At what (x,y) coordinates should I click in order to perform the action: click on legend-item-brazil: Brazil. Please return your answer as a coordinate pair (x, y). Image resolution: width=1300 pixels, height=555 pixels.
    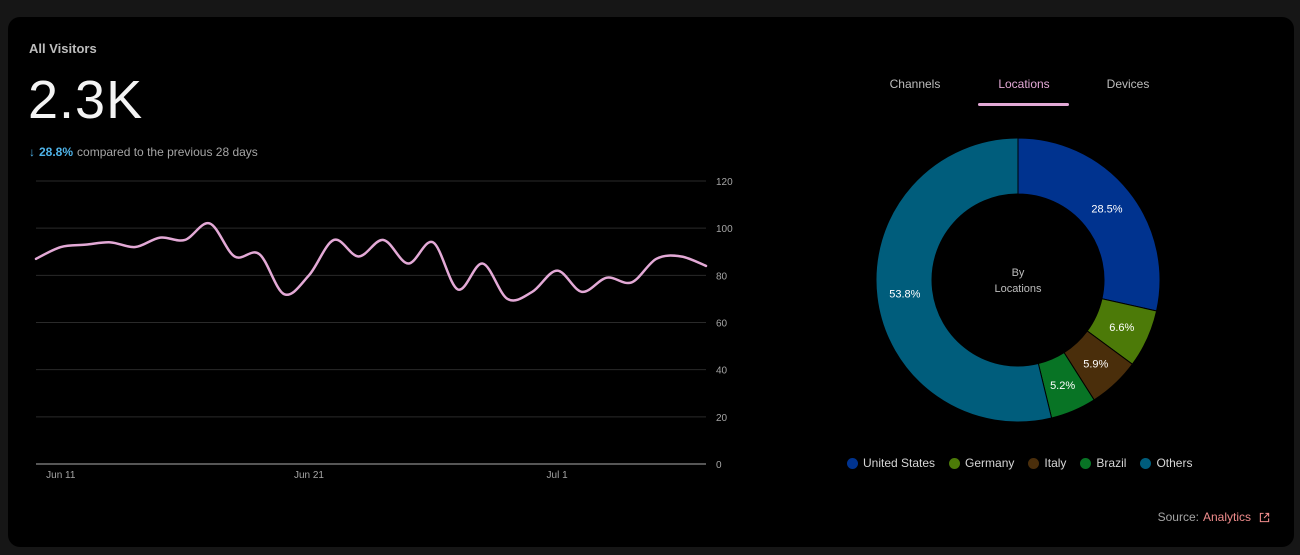
    Looking at the image, I should click on (1103, 463).